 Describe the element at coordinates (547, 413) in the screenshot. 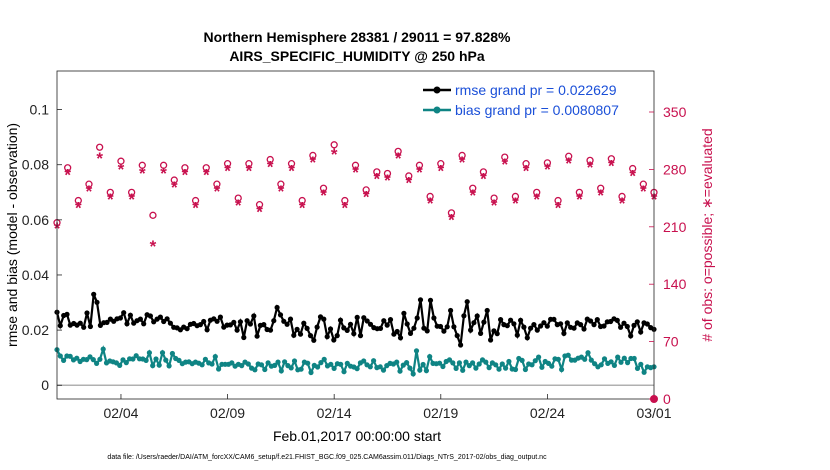

I see `x-tick-label: 02/24` at that location.